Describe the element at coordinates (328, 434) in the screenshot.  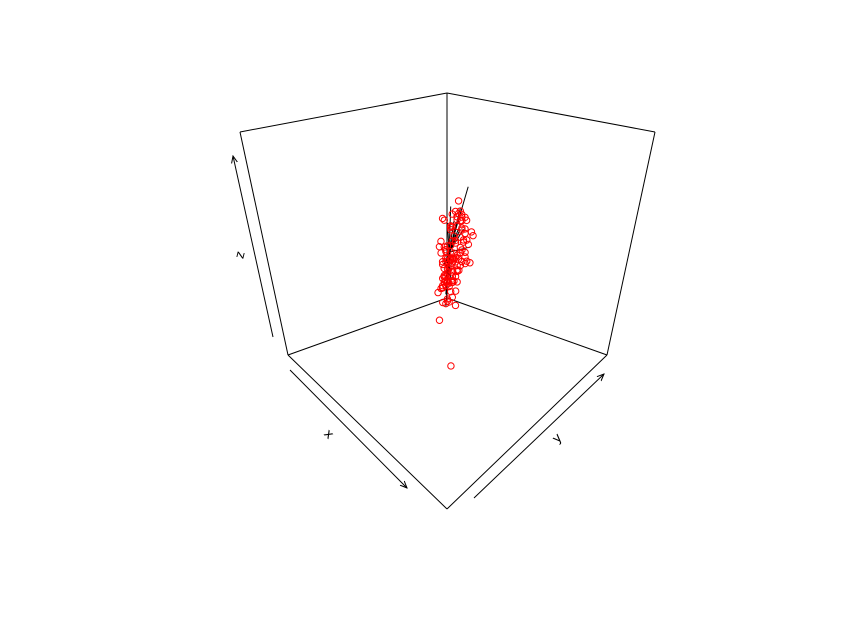
I see `x-axis-label: x` at that location.